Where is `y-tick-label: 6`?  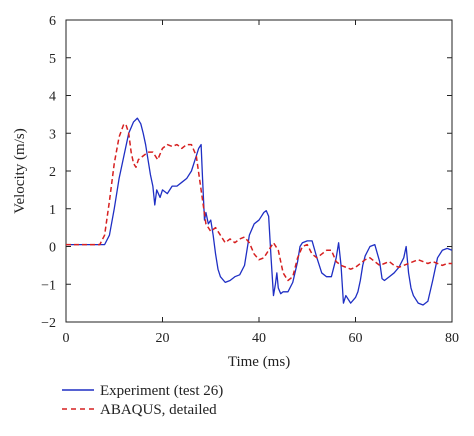
y-tick-label: 6 is located at coordinates (52, 21).